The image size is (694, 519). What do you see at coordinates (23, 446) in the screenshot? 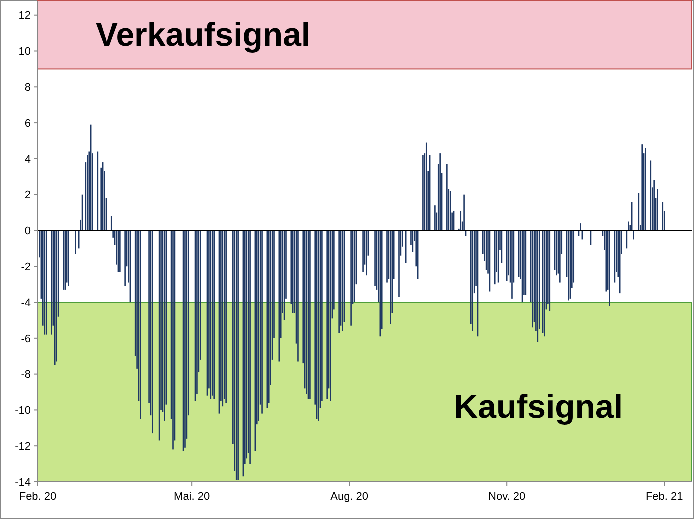
I see `y-tick-label: -12` at bounding box center [23, 446].